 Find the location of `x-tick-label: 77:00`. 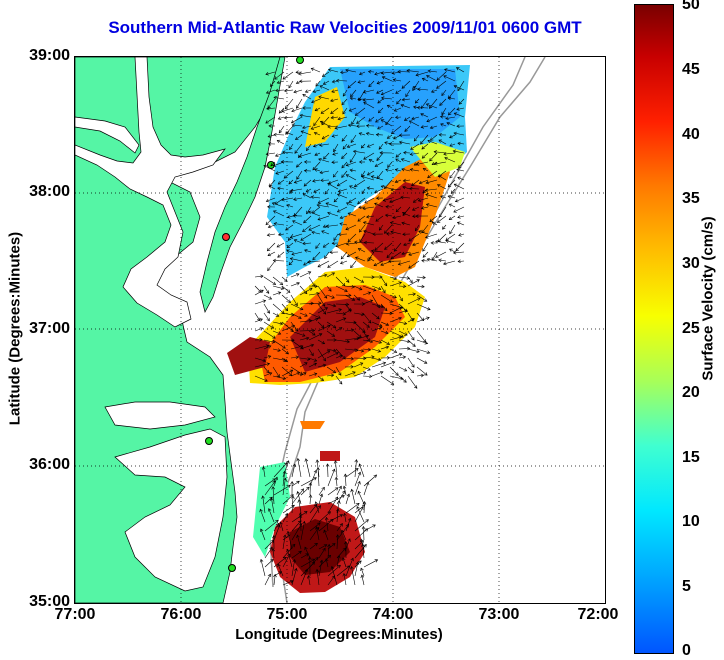

x-tick-label: 77:00 is located at coordinates (75, 615).